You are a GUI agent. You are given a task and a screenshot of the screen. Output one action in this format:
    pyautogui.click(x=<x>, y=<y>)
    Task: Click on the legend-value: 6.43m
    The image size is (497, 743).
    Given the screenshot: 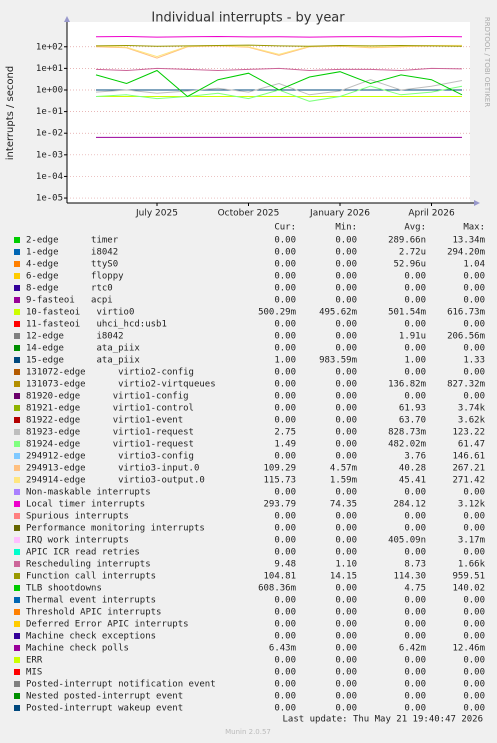 What is the action you would take?
    pyautogui.click(x=282, y=649)
    